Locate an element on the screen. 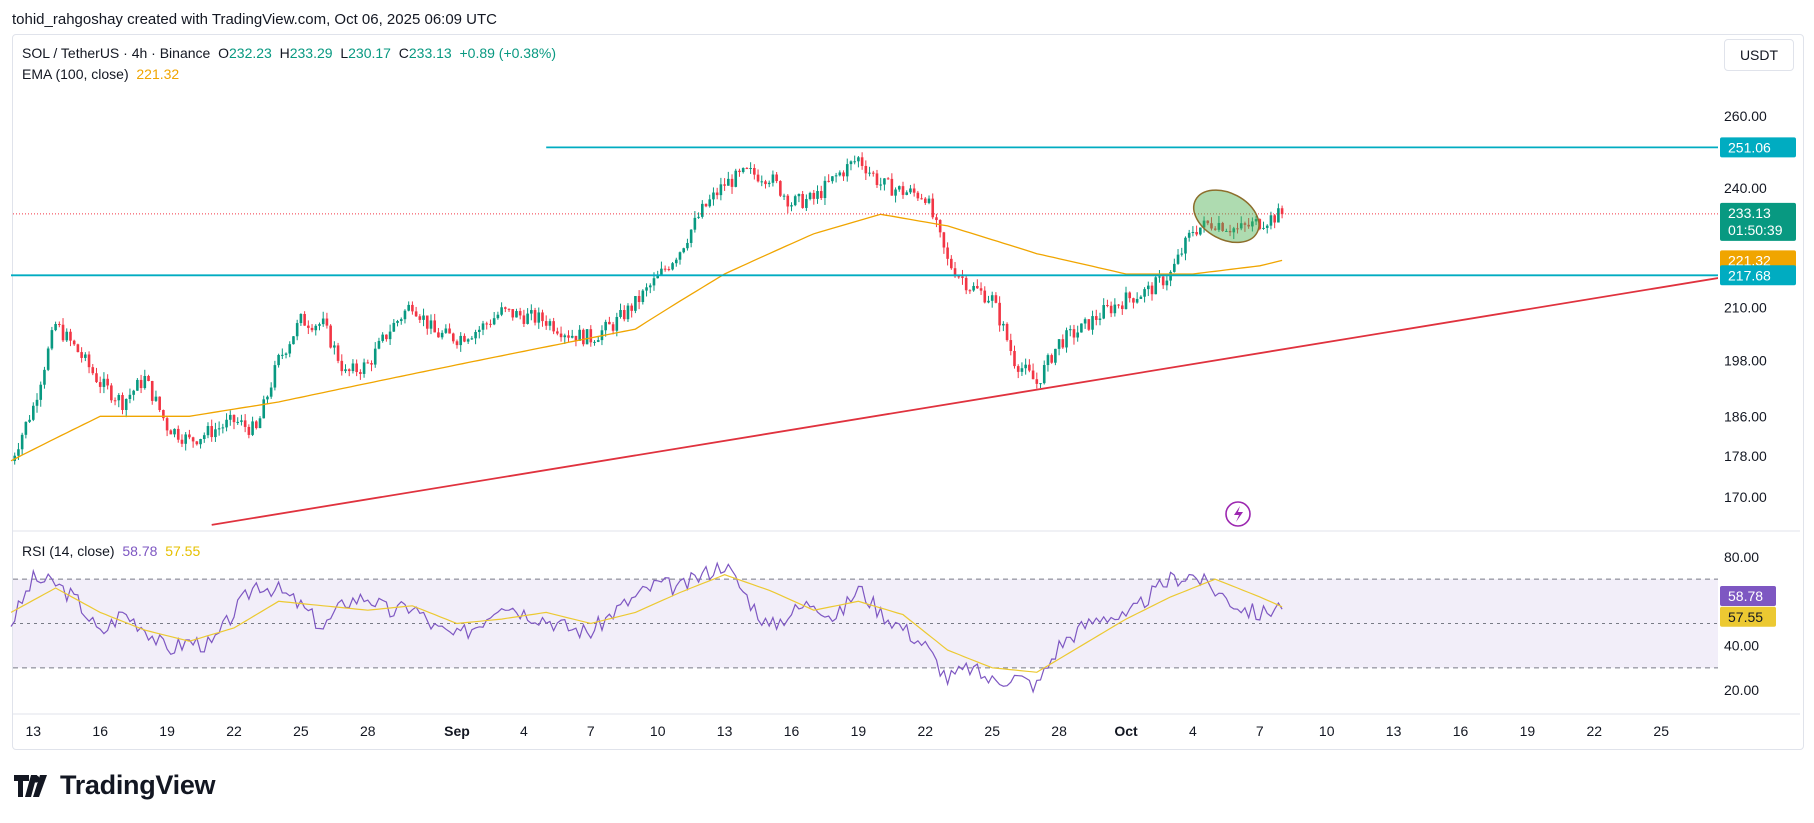 The width and height of the screenshot is (1814, 823). tradingview-brand: TradingView is located at coordinates (115, 785).